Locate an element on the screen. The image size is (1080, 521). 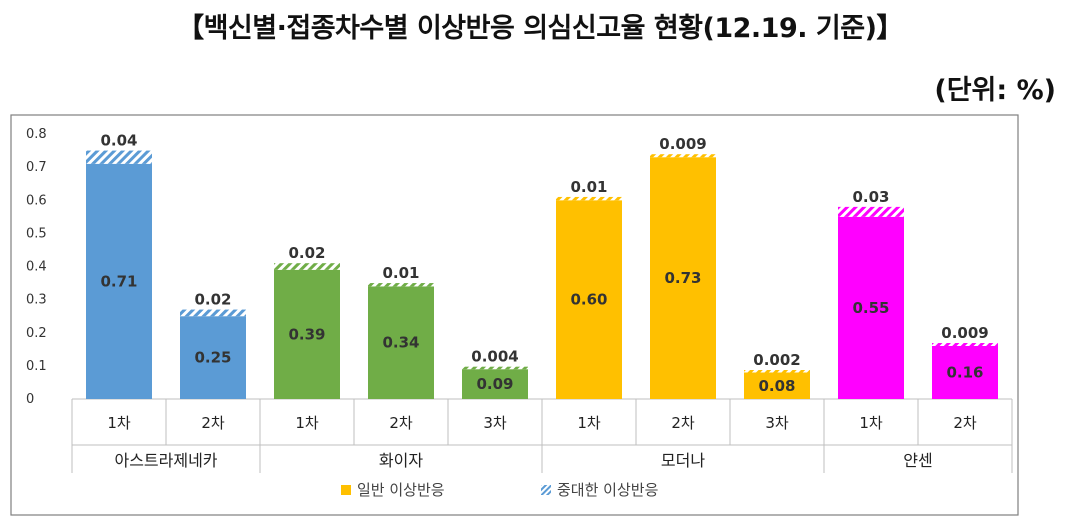
bar-general-value-label: 0.09 is located at coordinates (494, 384).